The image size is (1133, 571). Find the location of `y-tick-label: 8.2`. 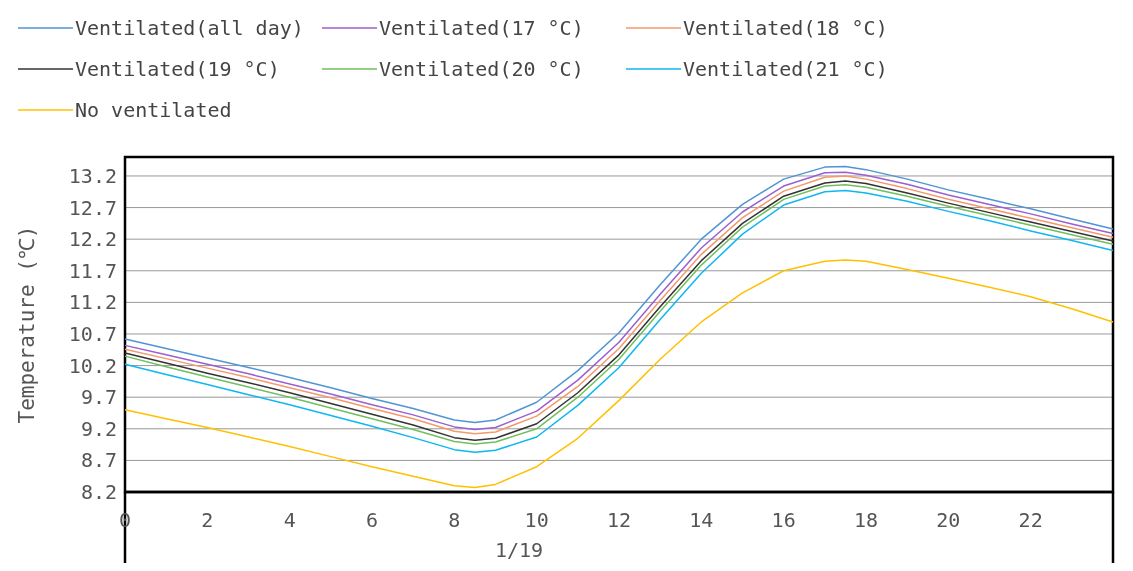

y-tick-label: 8.2 is located at coordinates (98, 492).